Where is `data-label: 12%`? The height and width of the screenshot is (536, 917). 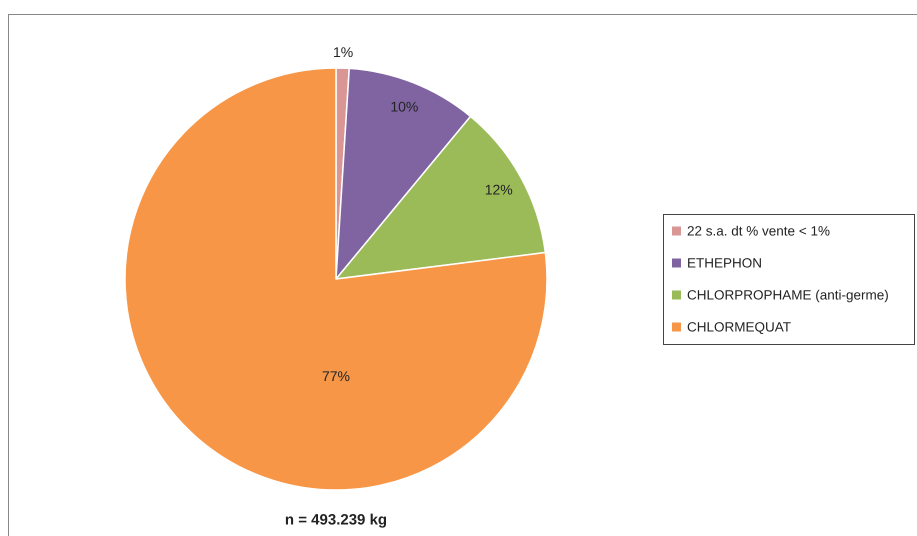 data-label: 12% is located at coordinates (498, 190).